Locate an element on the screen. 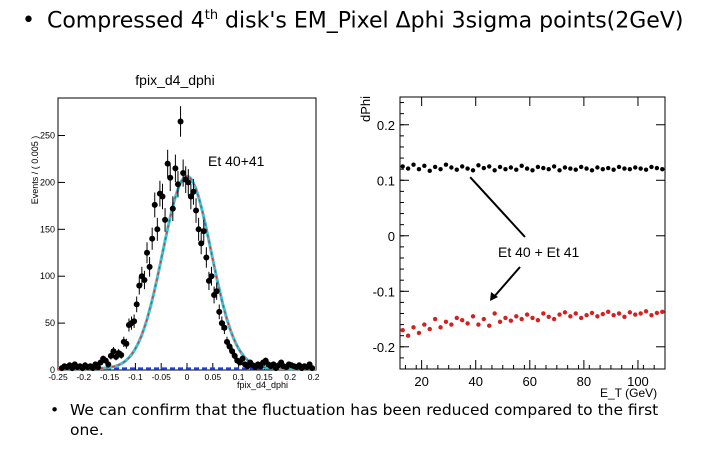 This screenshot has height=450, width=720. scatter-x-tick-label: 20 is located at coordinates (421, 381).